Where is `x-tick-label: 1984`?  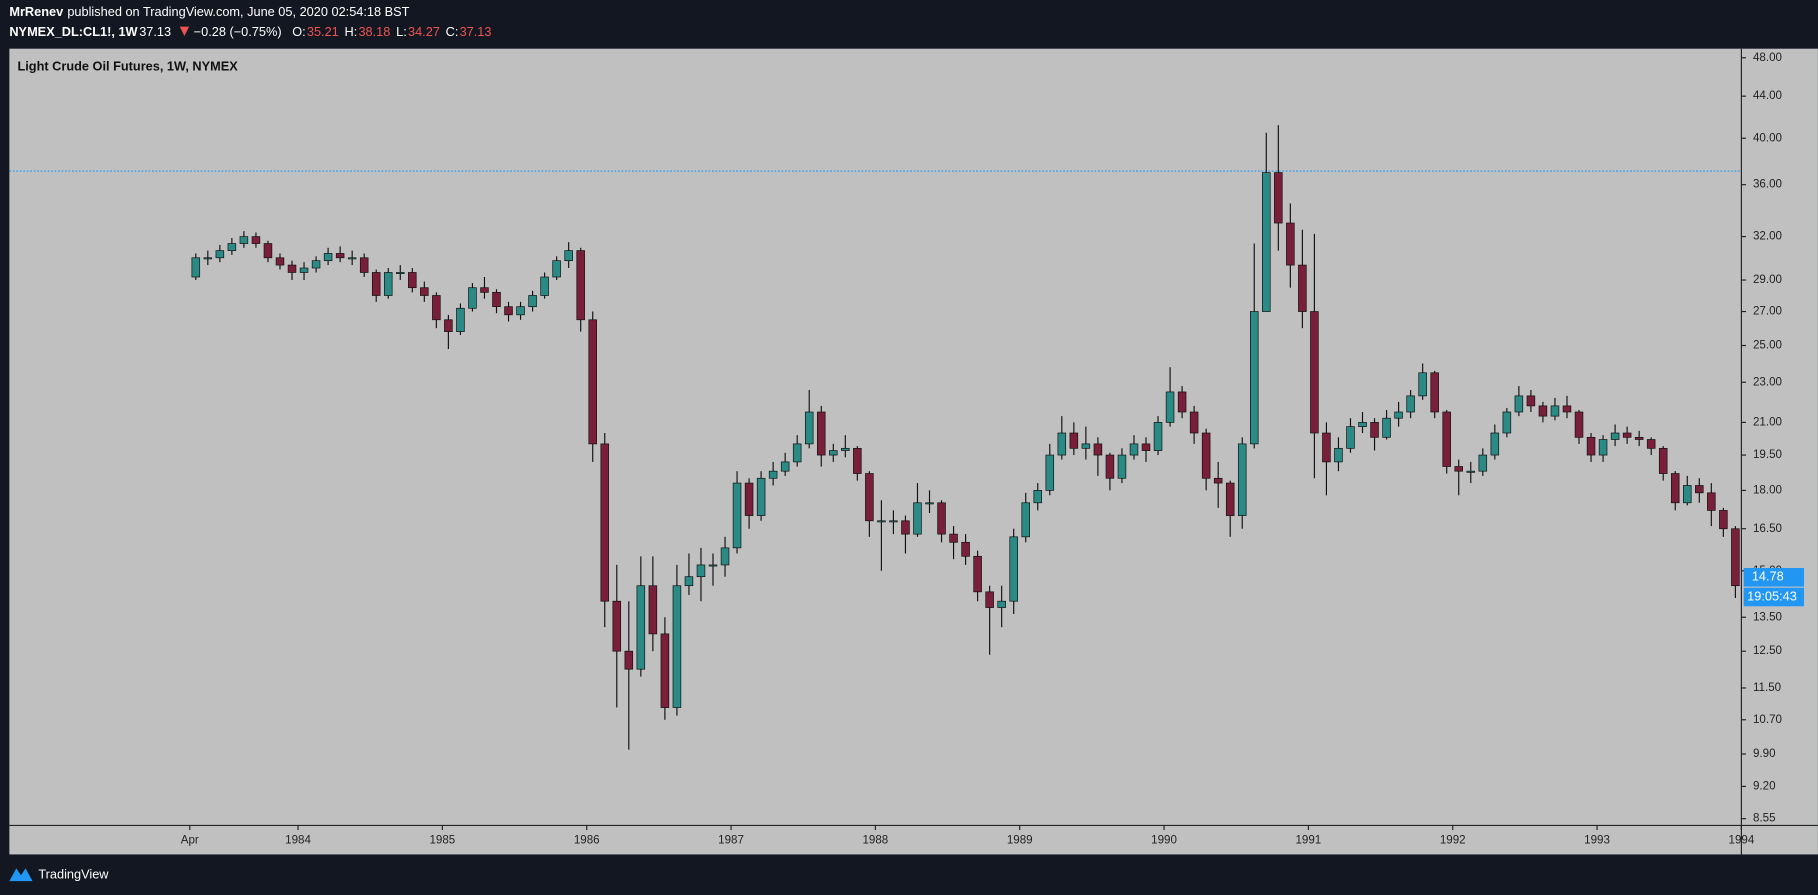 x-tick-label: 1984 is located at coordinates (298, 841).